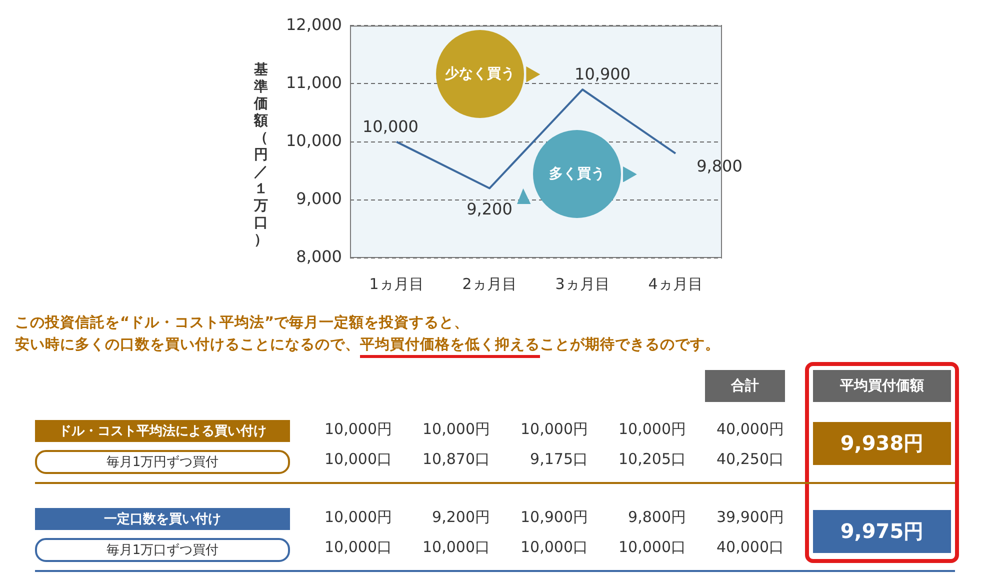 This screenshot has height=573, width=989. What do you see at coordinates (261, 155) in the screenshot?
I see `text: 基準価額（円／１万口）` at bounding box center [261, 155].